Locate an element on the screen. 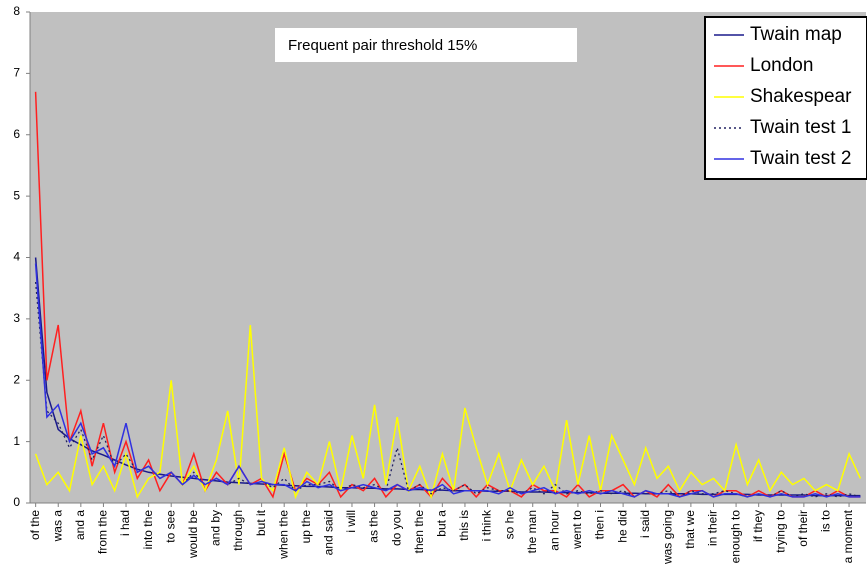 The width and height of the screenshot is (867, 582). x-tick-label: of their is located at coordinates (803, 528).